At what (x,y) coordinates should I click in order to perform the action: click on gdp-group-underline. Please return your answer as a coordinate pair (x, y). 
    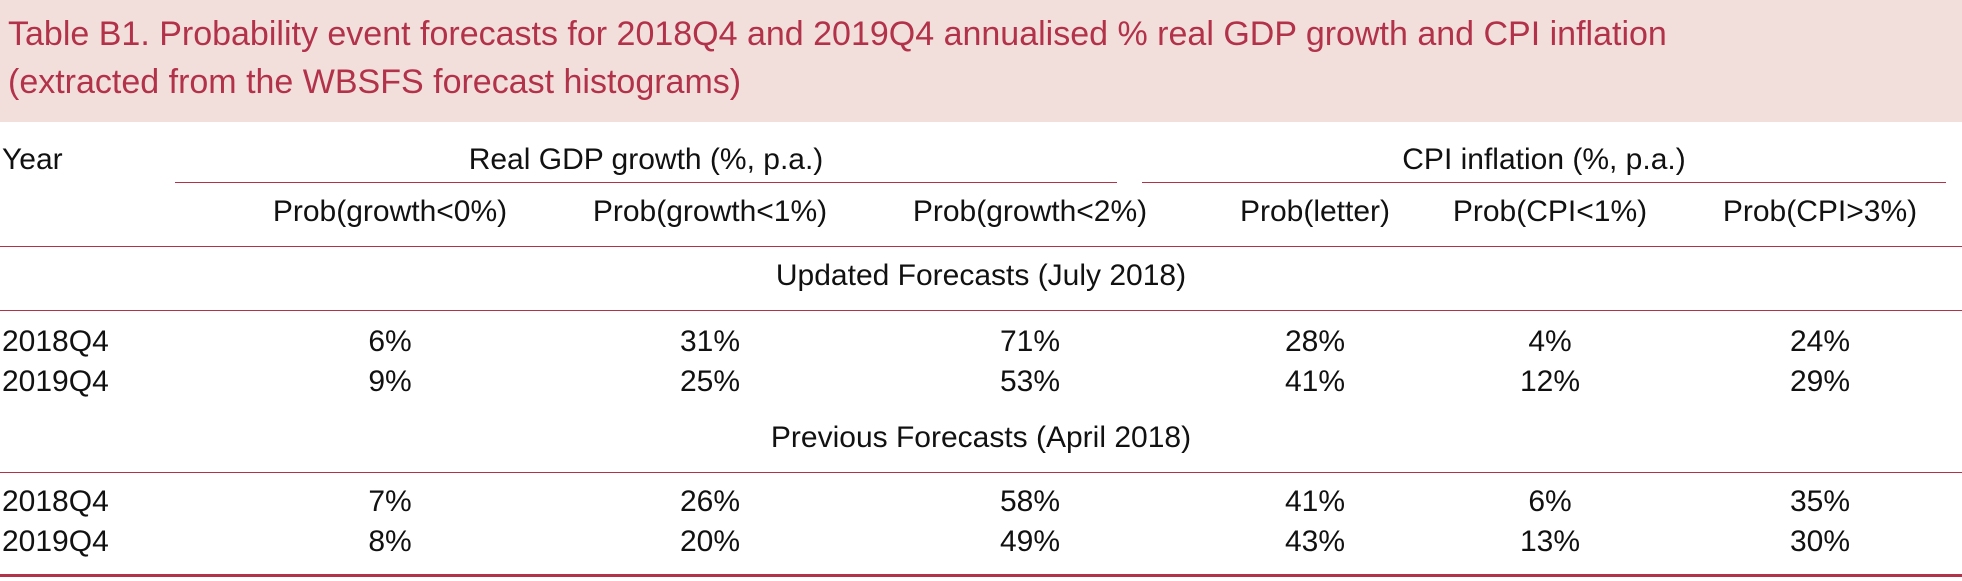
    Looking at the image, I should click on (646, 182).